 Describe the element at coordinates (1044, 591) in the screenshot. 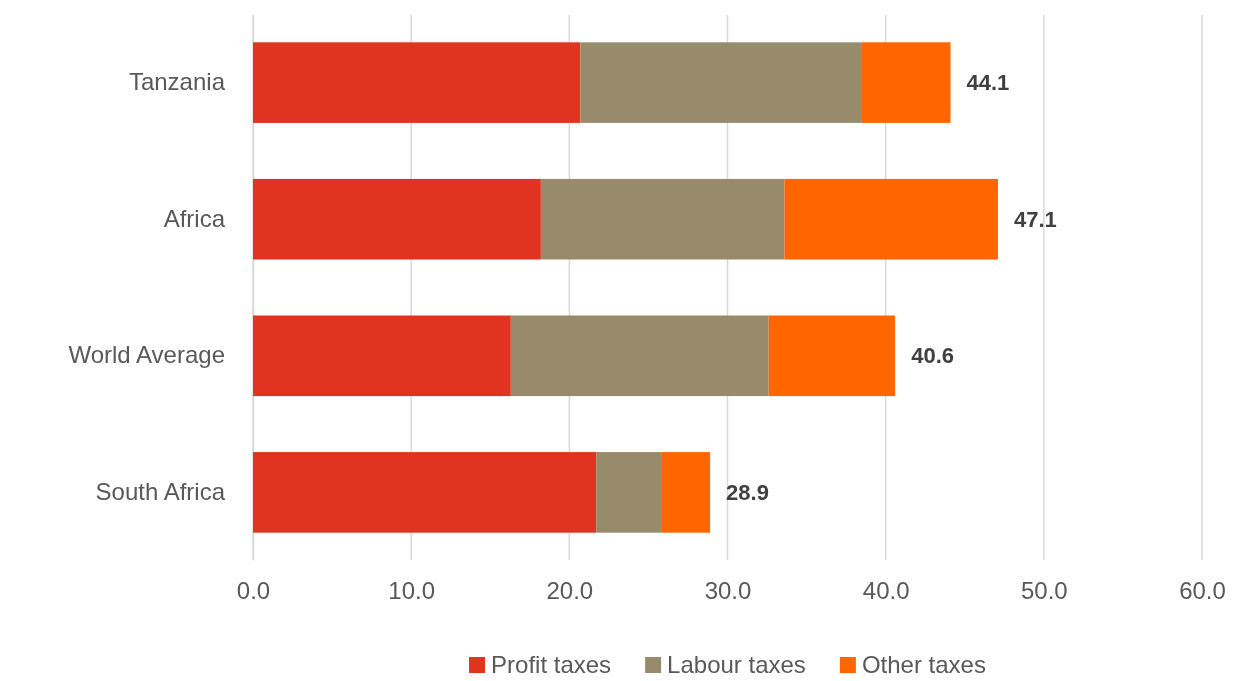

I see `x-tick-label: 50.0` at that location.